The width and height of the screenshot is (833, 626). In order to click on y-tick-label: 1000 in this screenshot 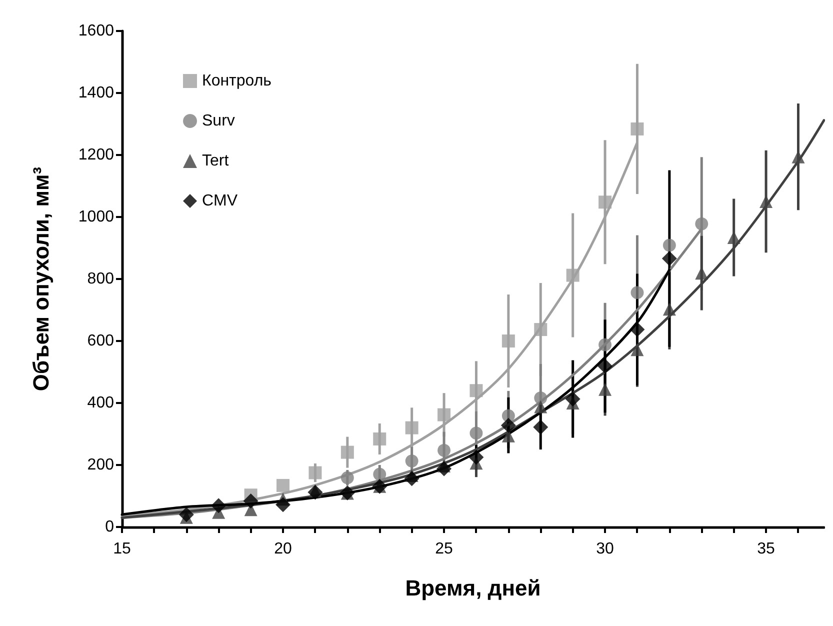, I will do `click(96, 217)`.